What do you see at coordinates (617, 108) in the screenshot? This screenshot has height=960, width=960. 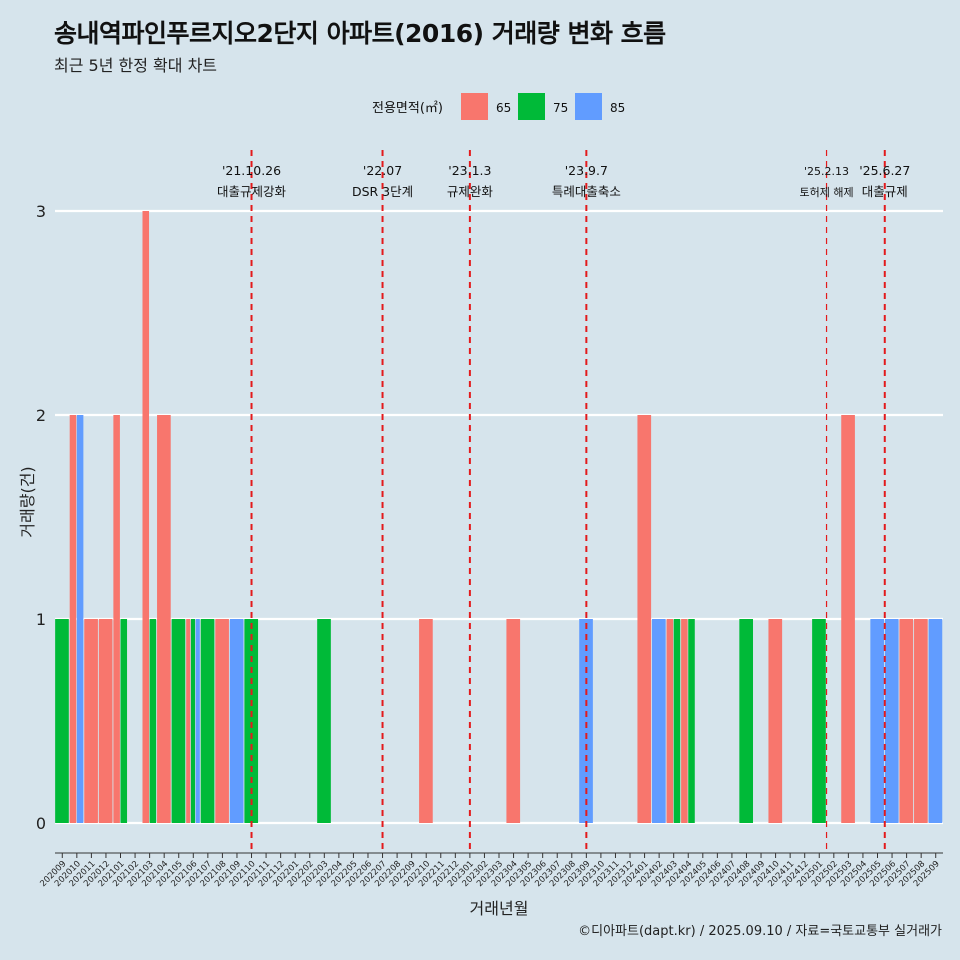 I see `legend-label-85: 85` at bounding box center [617, 108].